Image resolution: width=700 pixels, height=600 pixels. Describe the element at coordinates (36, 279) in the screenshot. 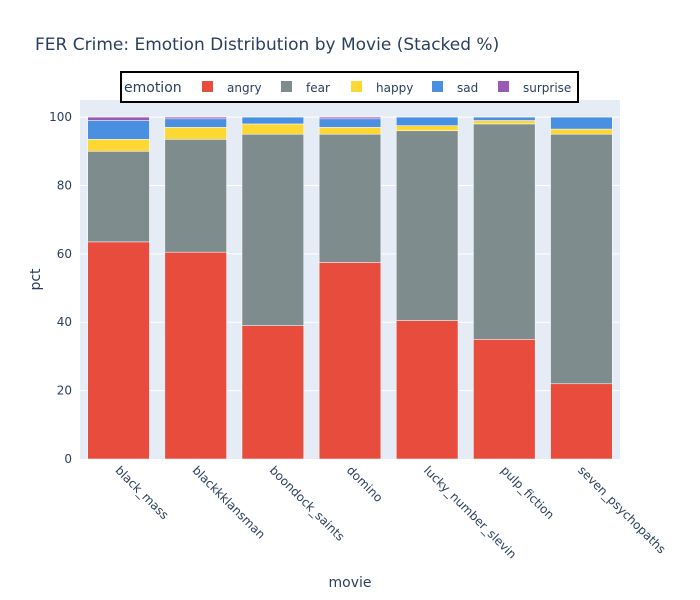

I see `y-axis-title: pct` at that location.